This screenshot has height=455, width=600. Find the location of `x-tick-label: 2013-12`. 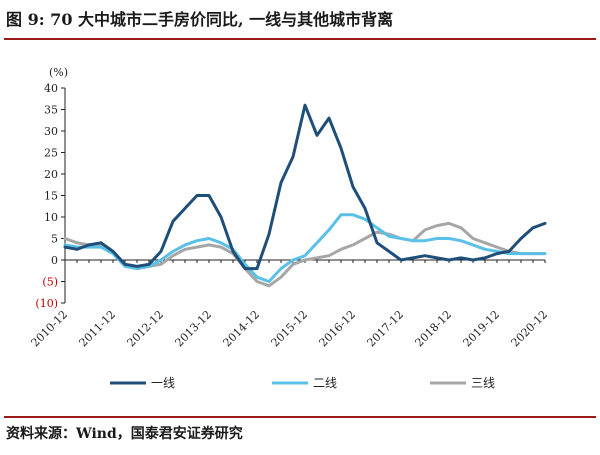

x-tick-label: 2013-12 is located at coordinates (194, 329).